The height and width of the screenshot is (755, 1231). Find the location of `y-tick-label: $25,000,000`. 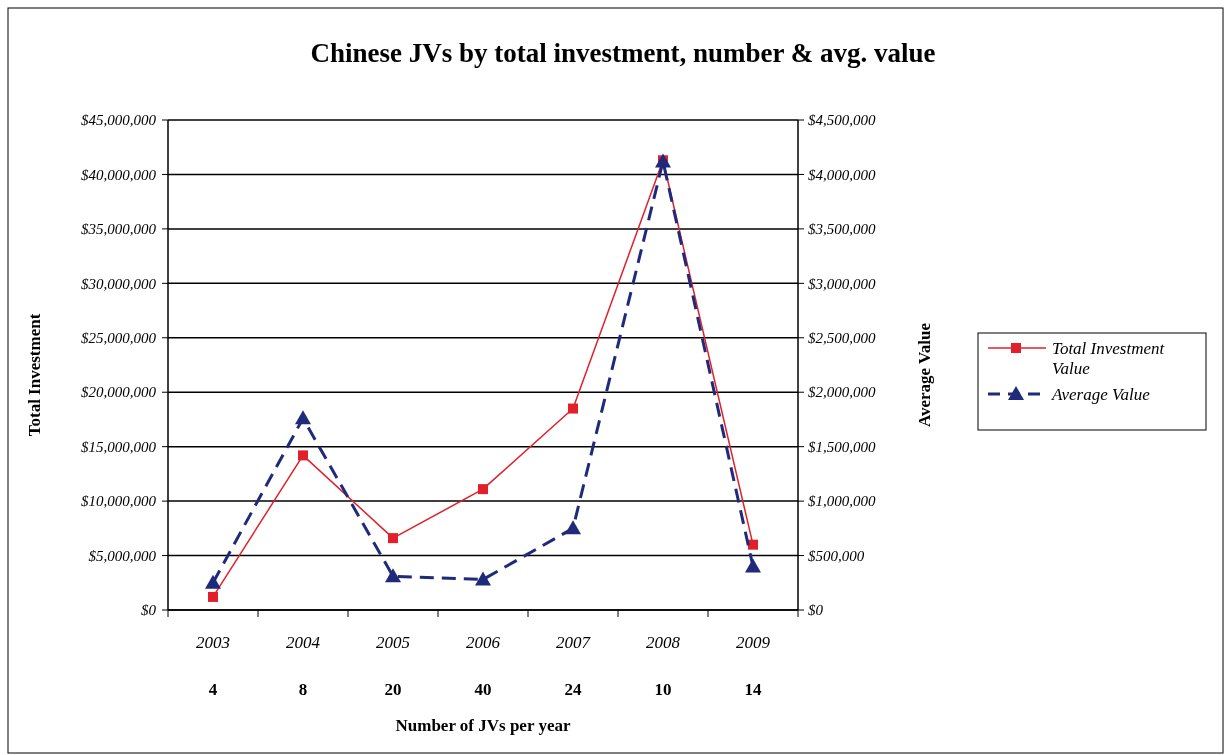

y-tick-label: $25,000,000 is located at coordinates (119, 338).